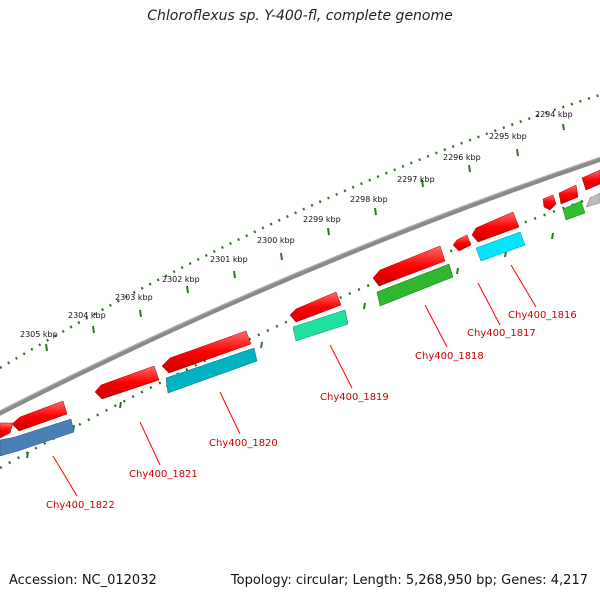 The image size is (600, 600). What do you see at coordinates (549, 202) in the screenshot?
I see `gene-feature-f3` at bounding box center [549, 202].